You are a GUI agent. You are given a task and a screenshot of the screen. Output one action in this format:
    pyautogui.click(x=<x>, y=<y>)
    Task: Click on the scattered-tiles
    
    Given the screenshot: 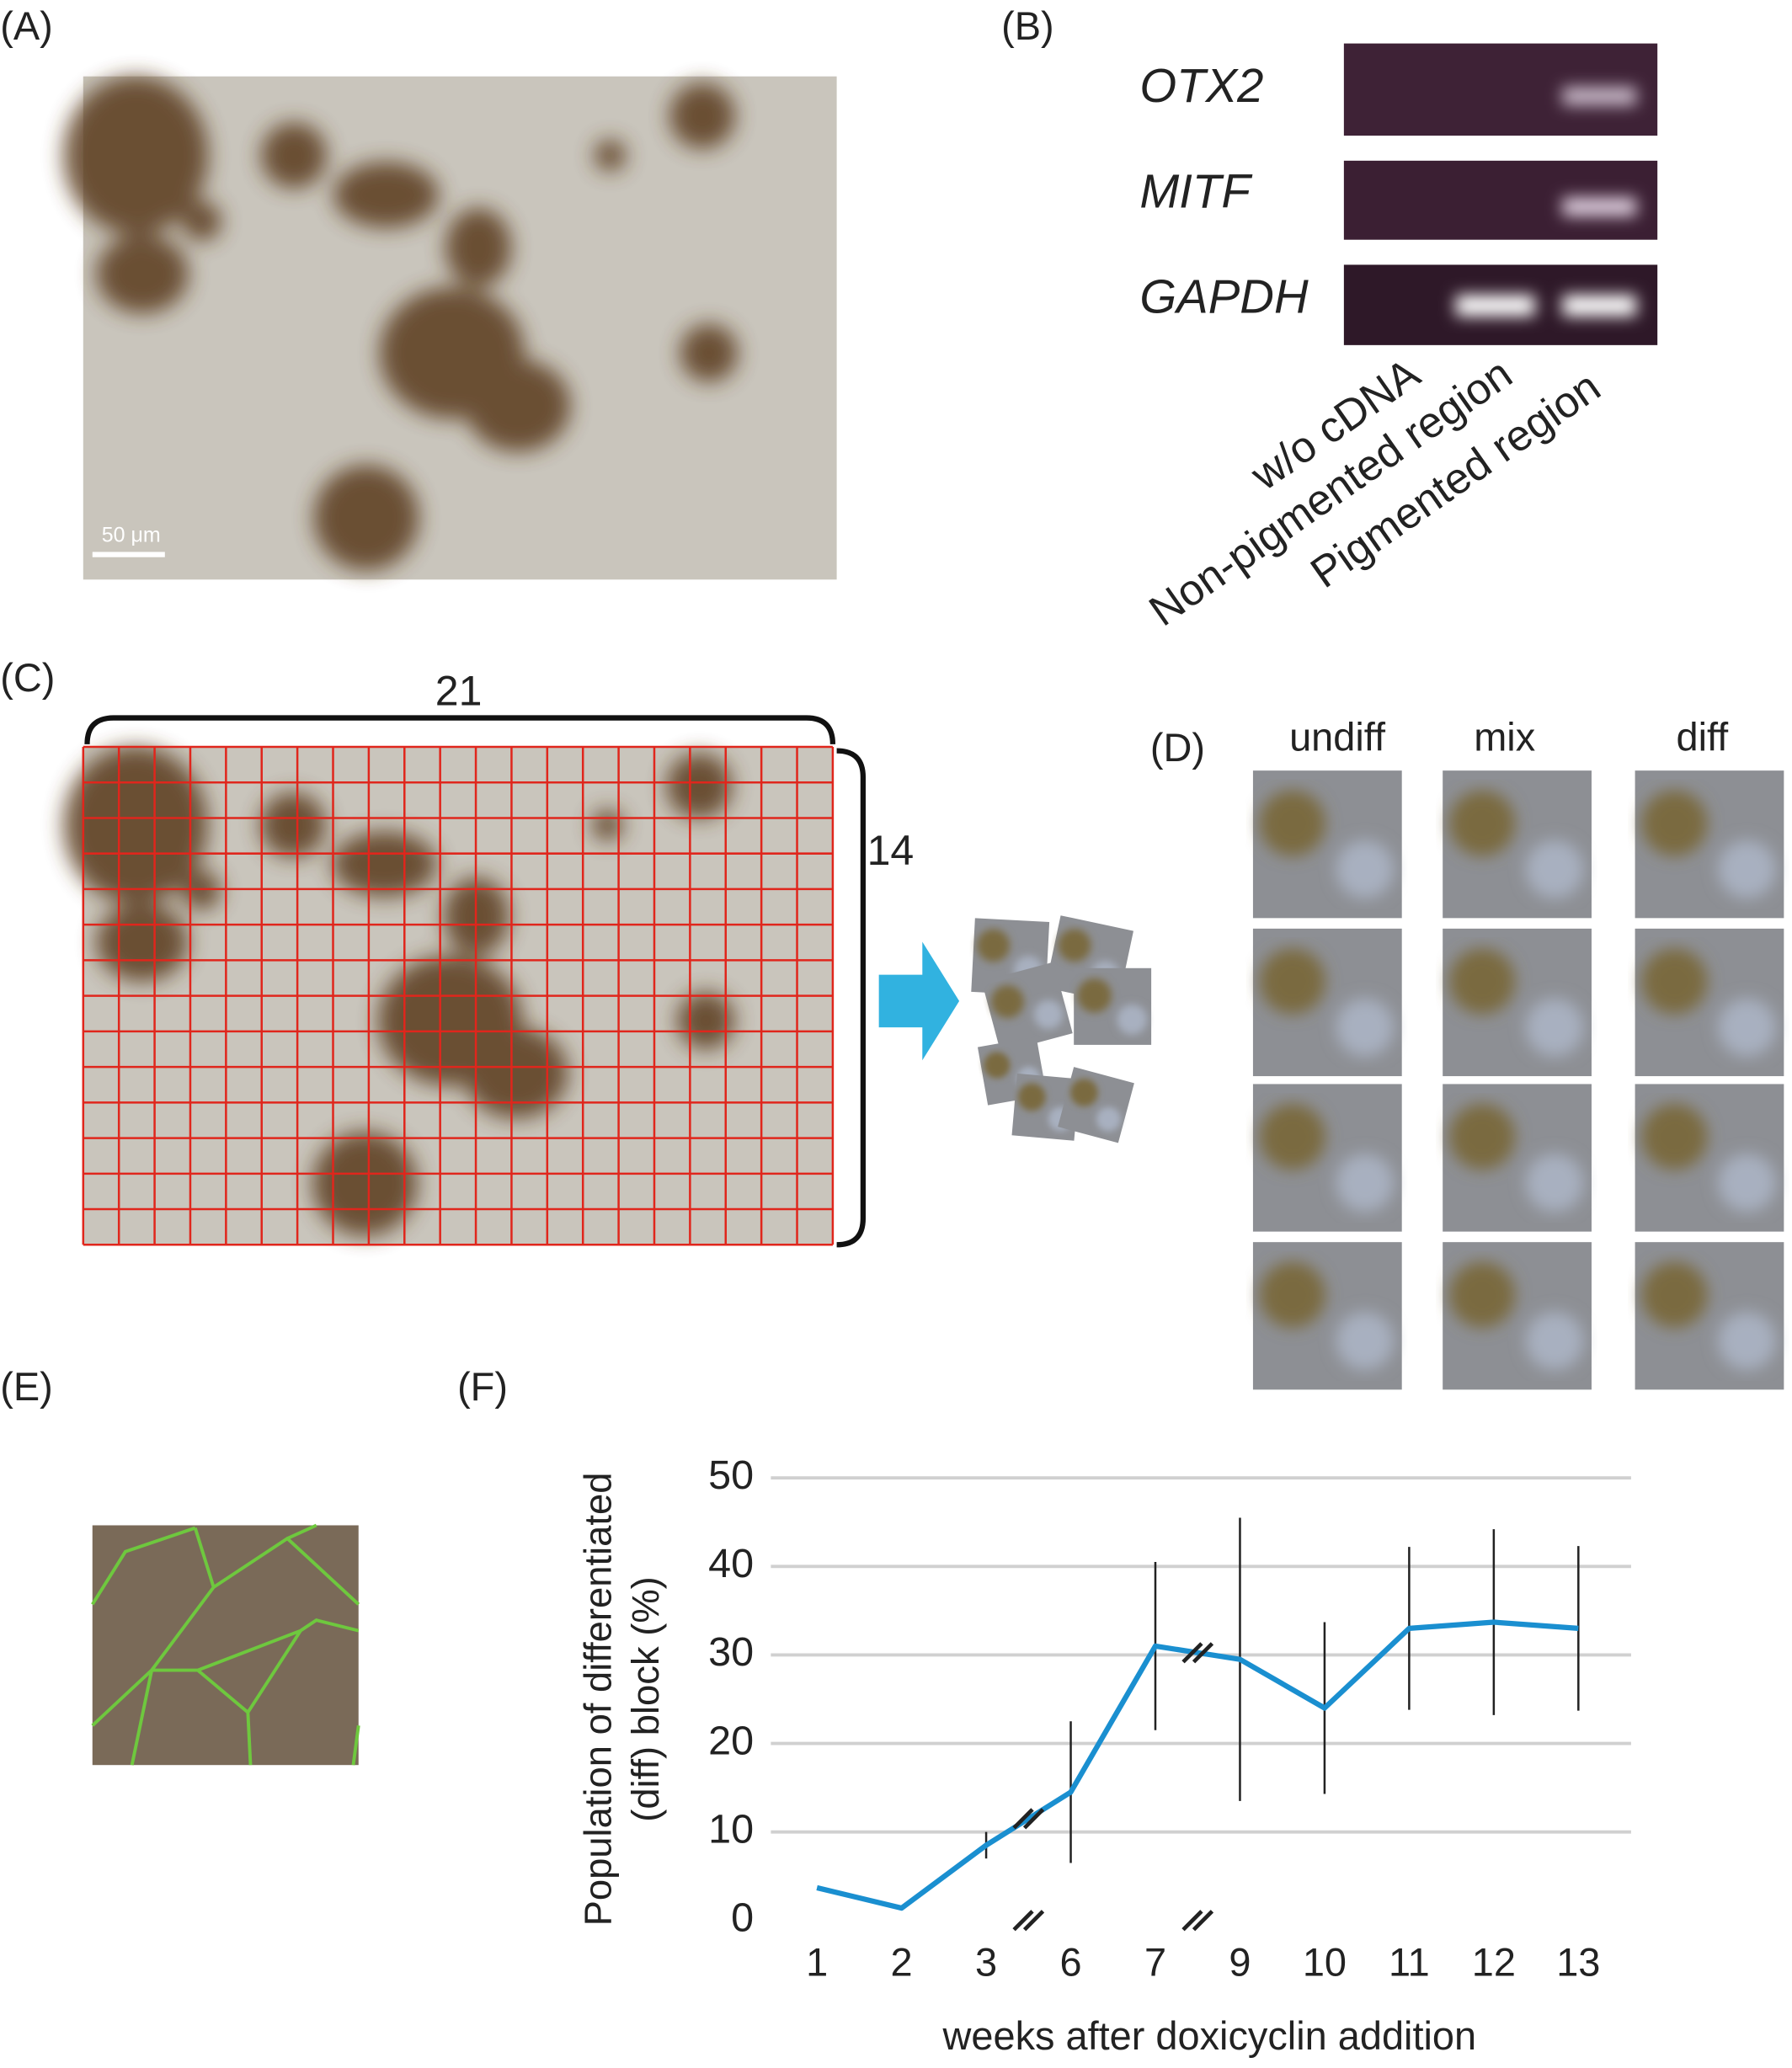 What is the action you would take?
    pyautogui.click(x=1061, y=1029)
    